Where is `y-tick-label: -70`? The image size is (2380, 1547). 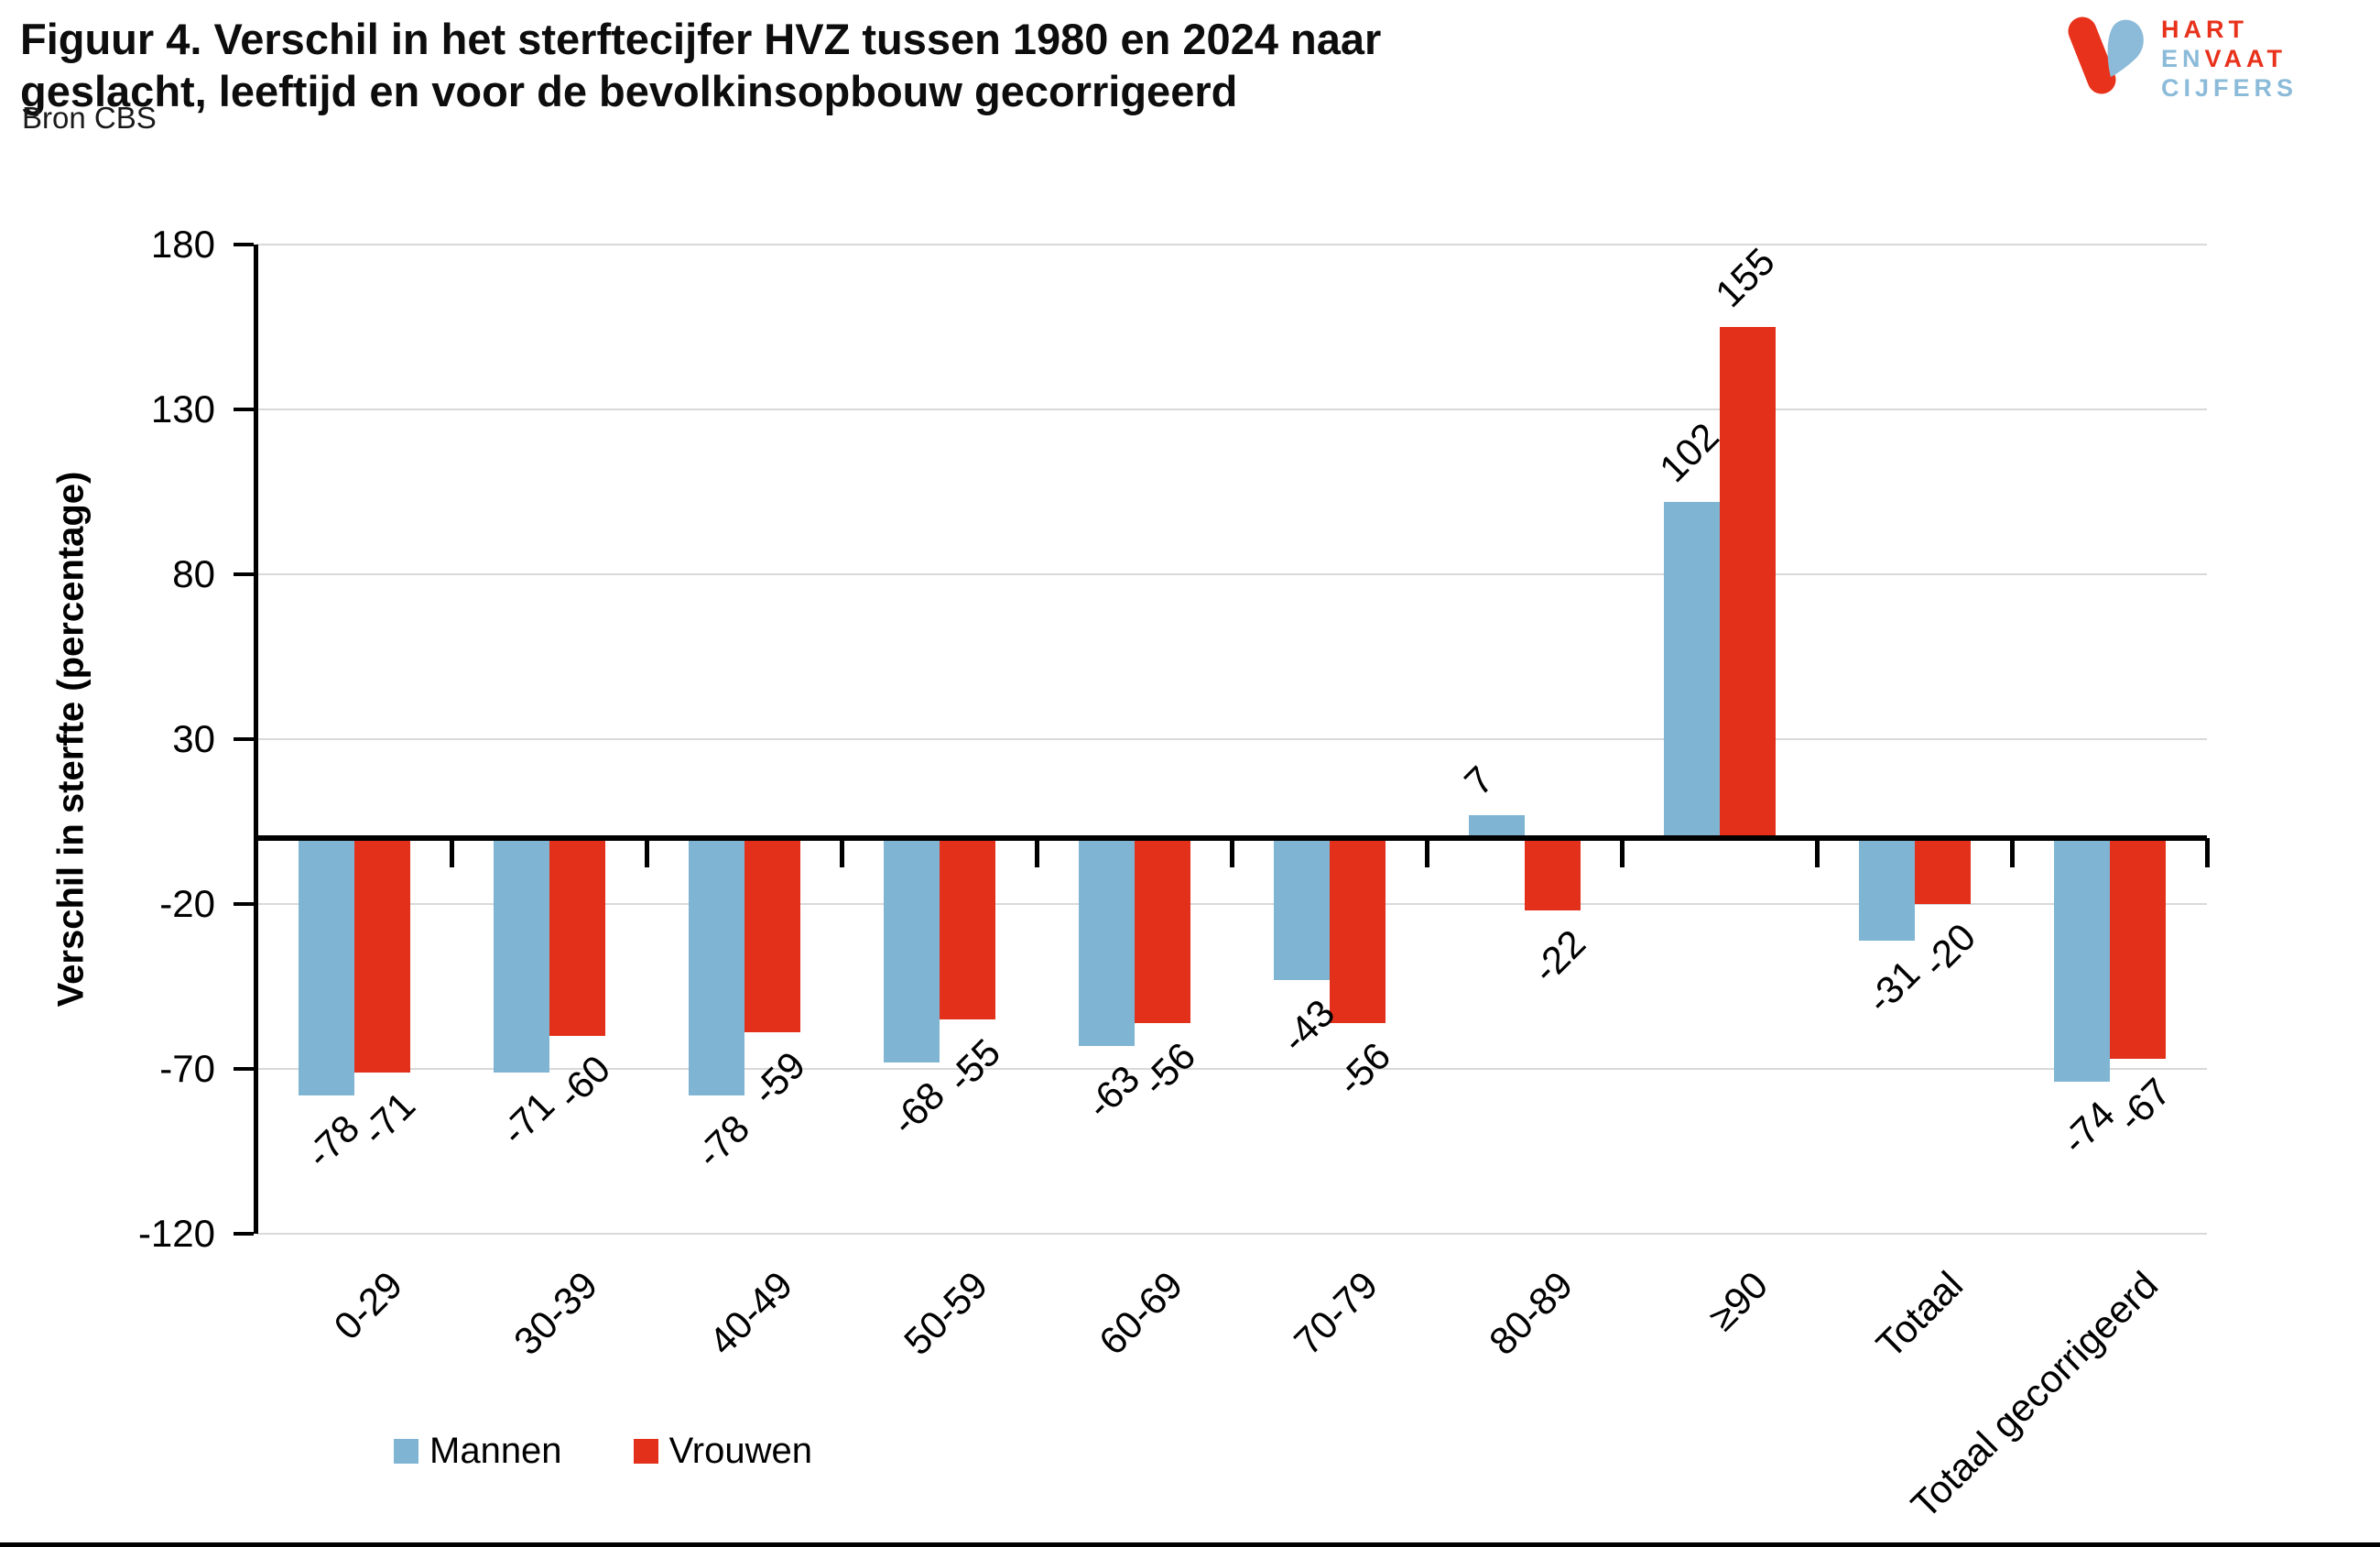 y-tick-label: -70 is located at coordinates (187, 1068).